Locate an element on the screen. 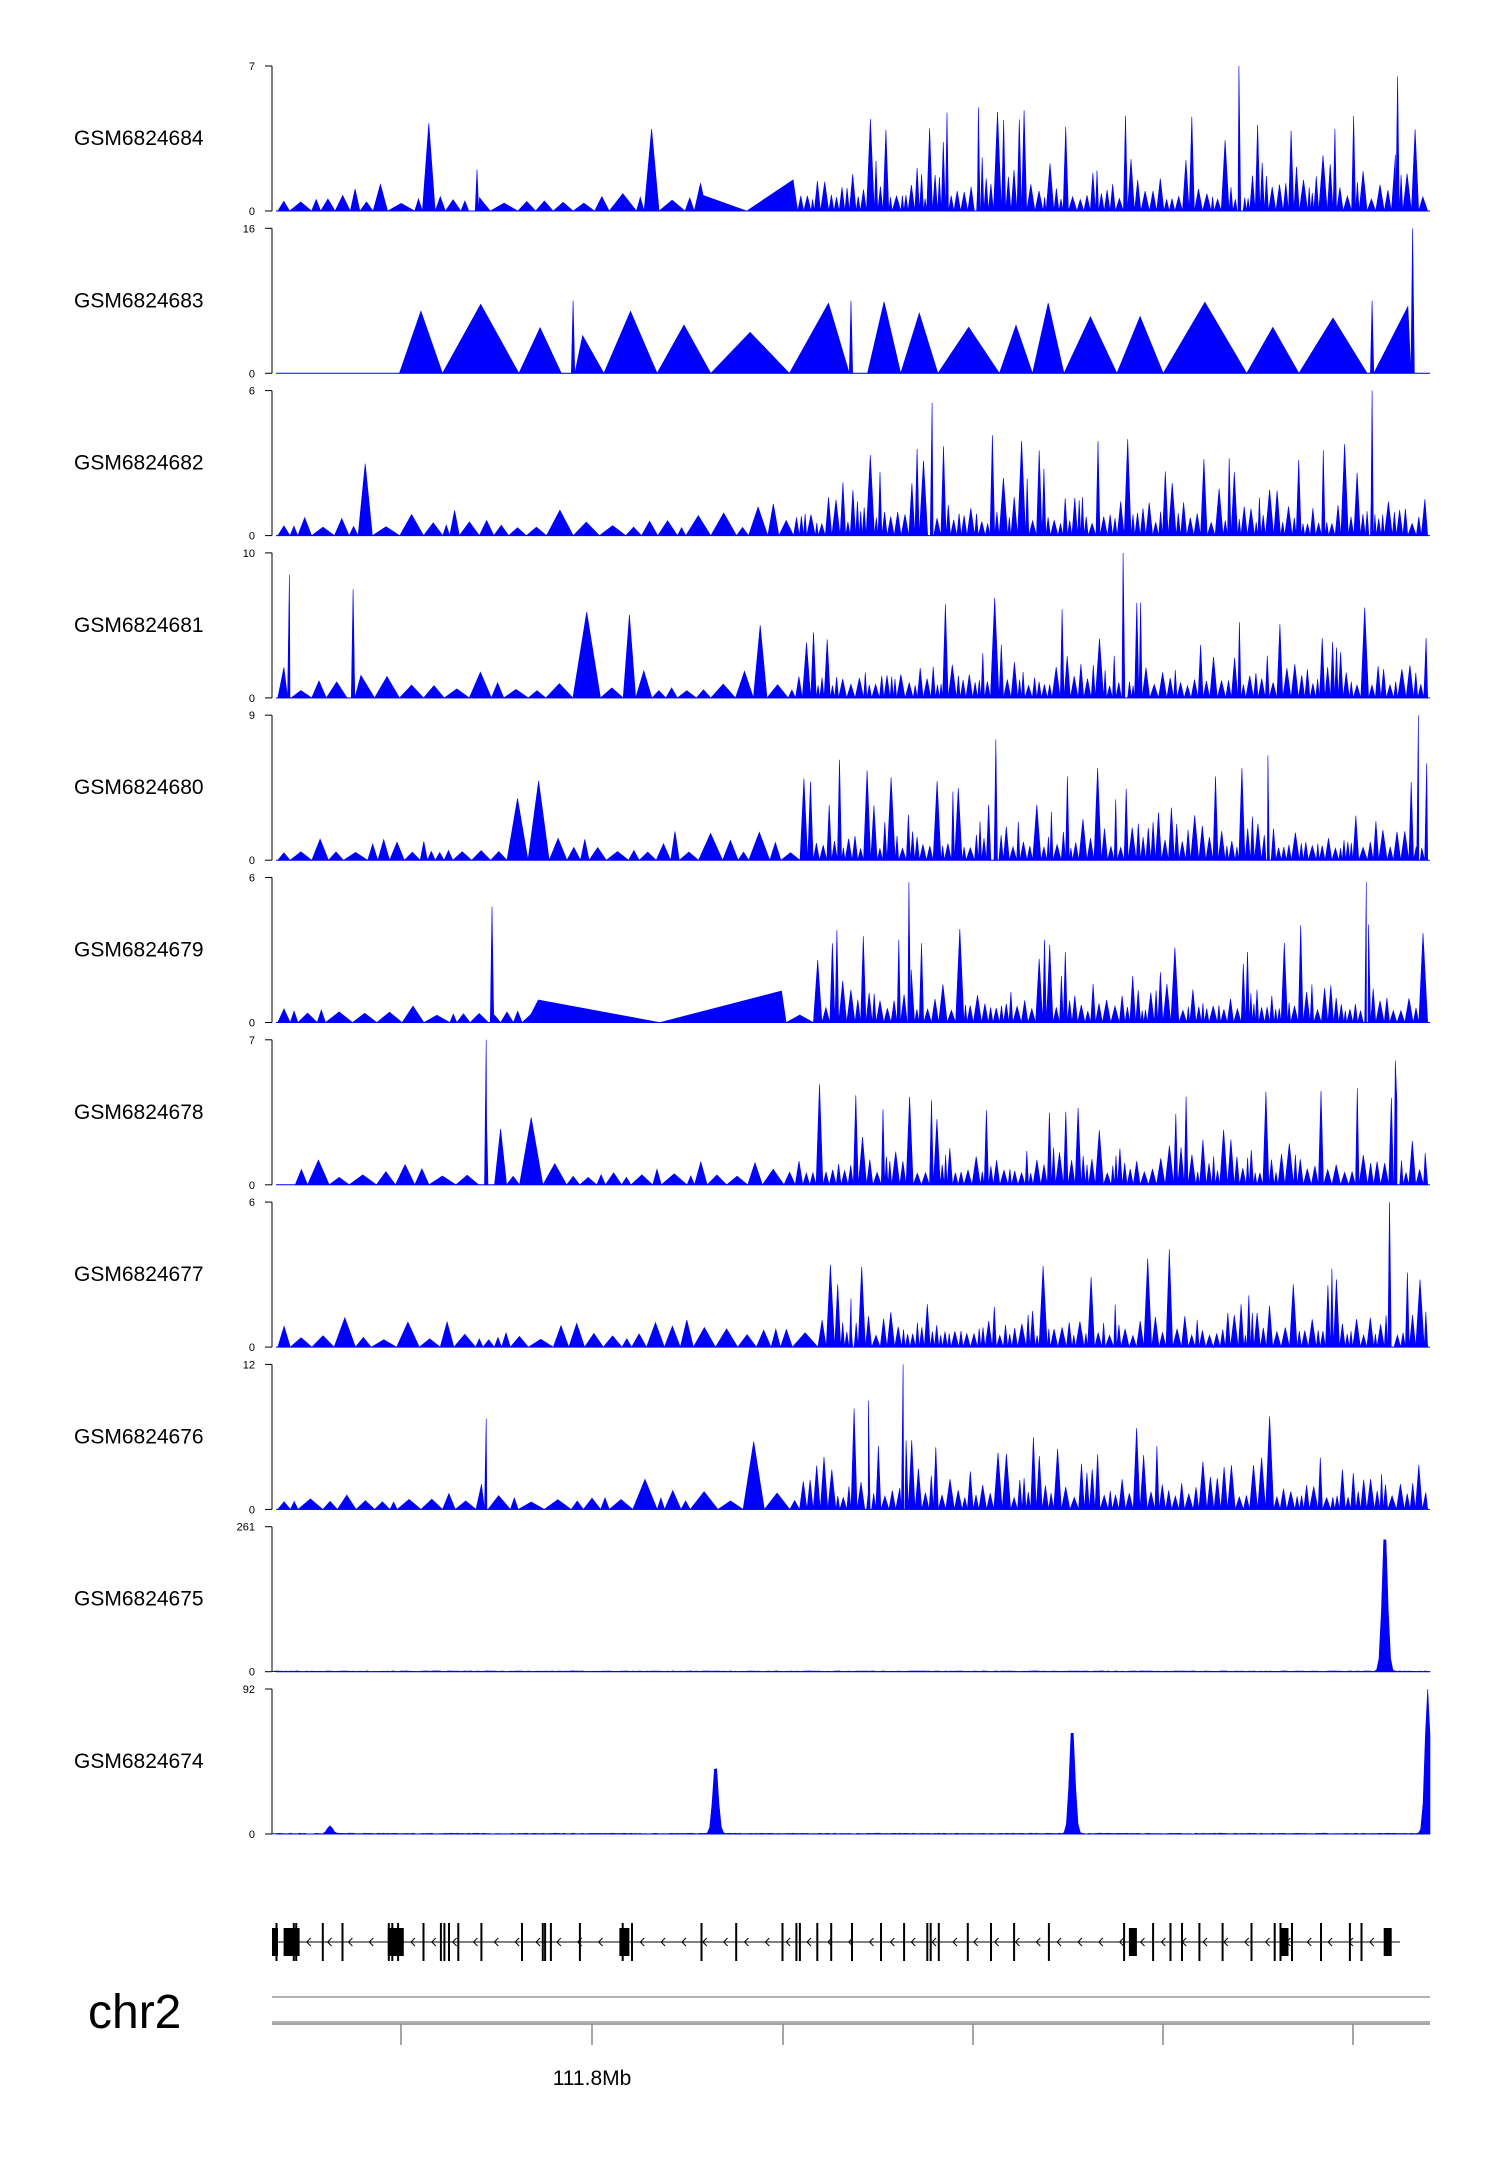 The image size is (1500, 2170). y-max-label: 12 is located at coordinates (249, 1365).